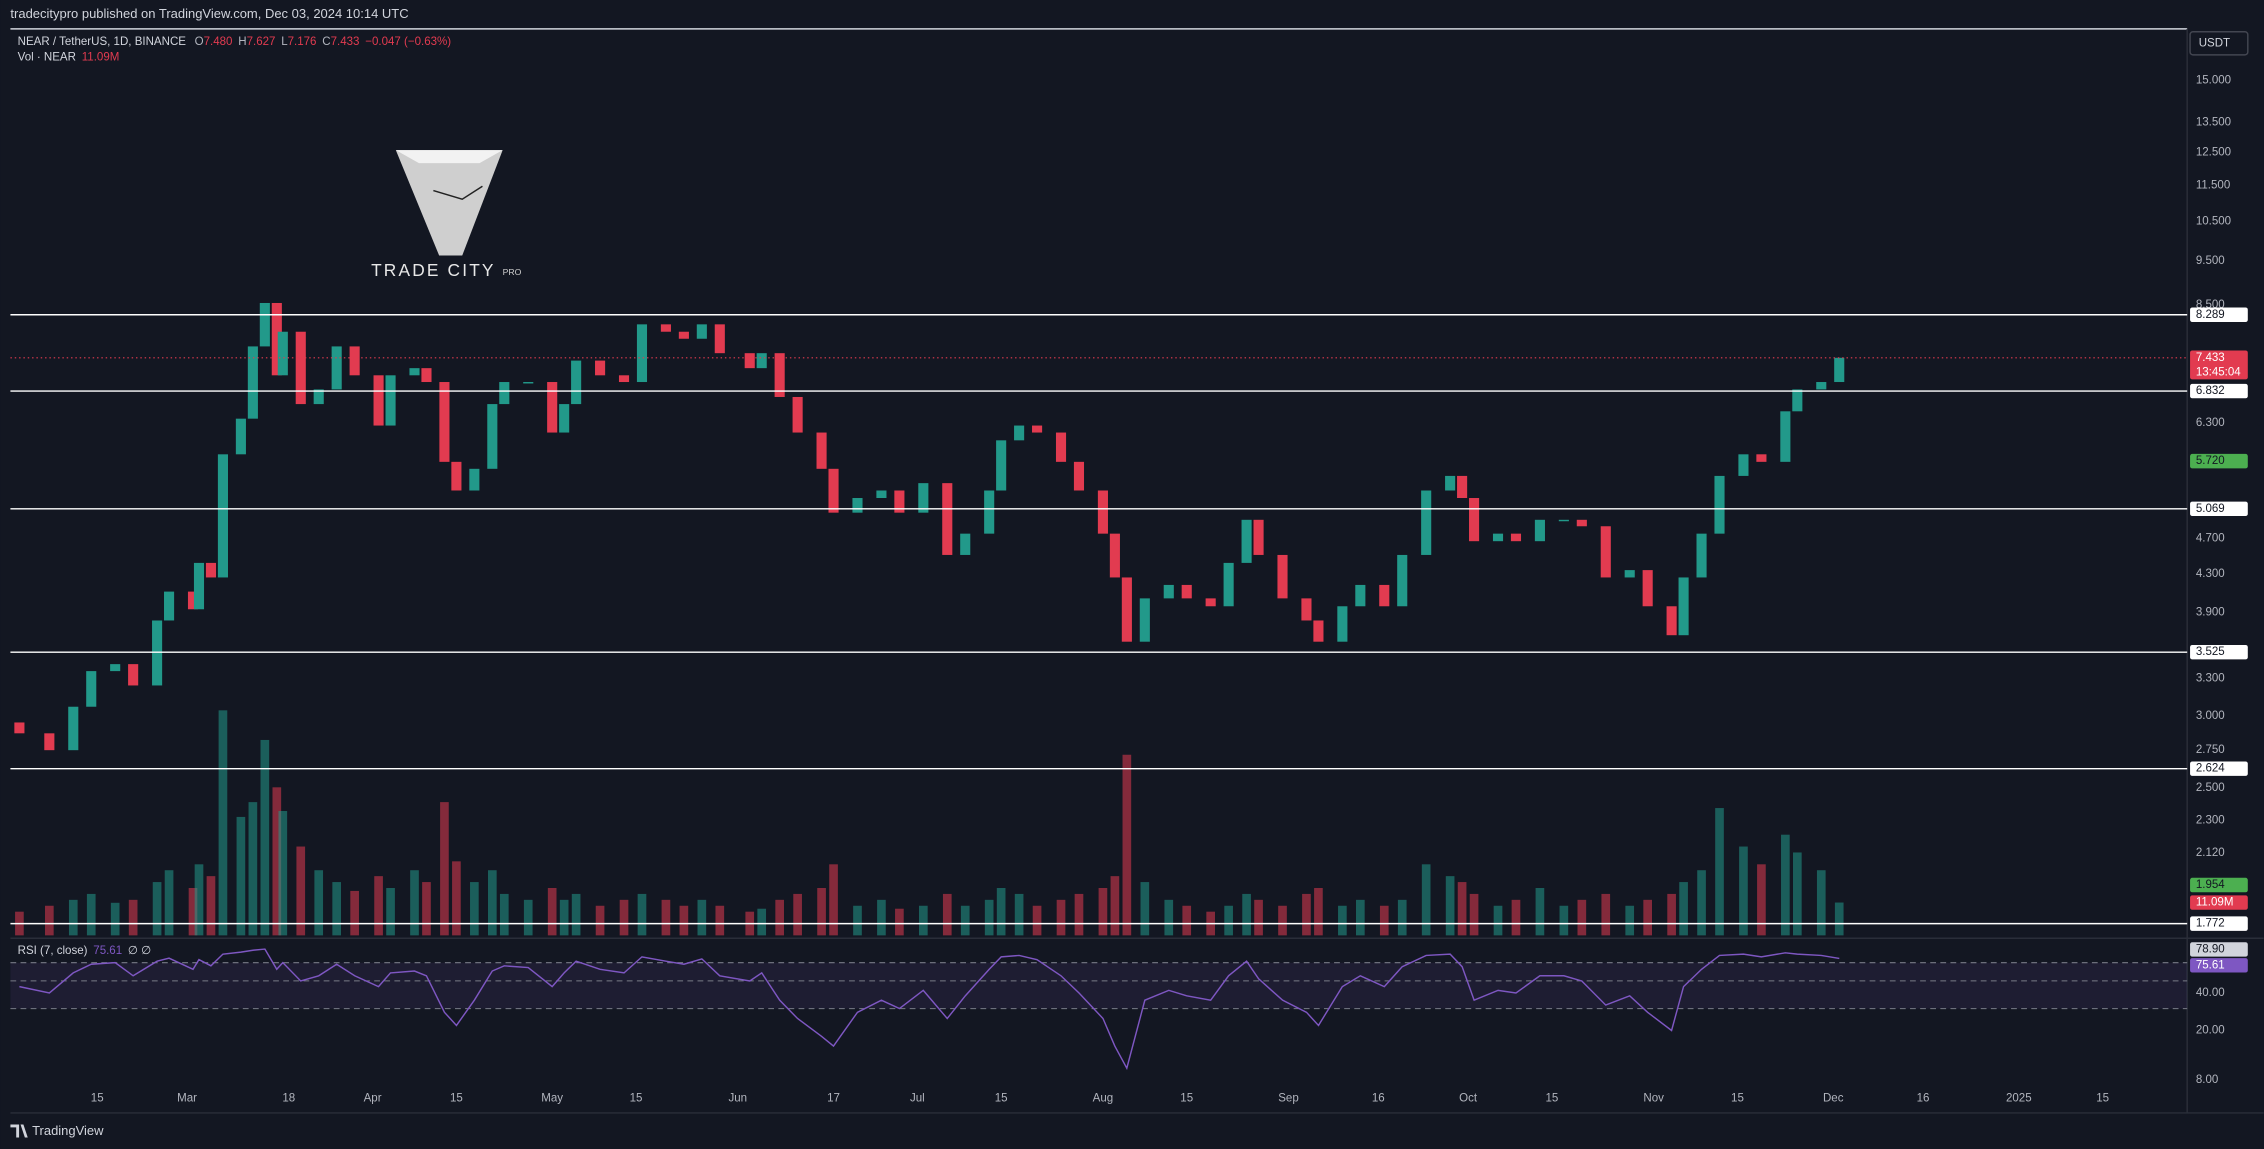 Image resolution: width=2264 pixels, height=1149 pixels. Describe the element at coordinates (2218, 372) in the screenshot. I see `countdown: 13:45:04` at that location.